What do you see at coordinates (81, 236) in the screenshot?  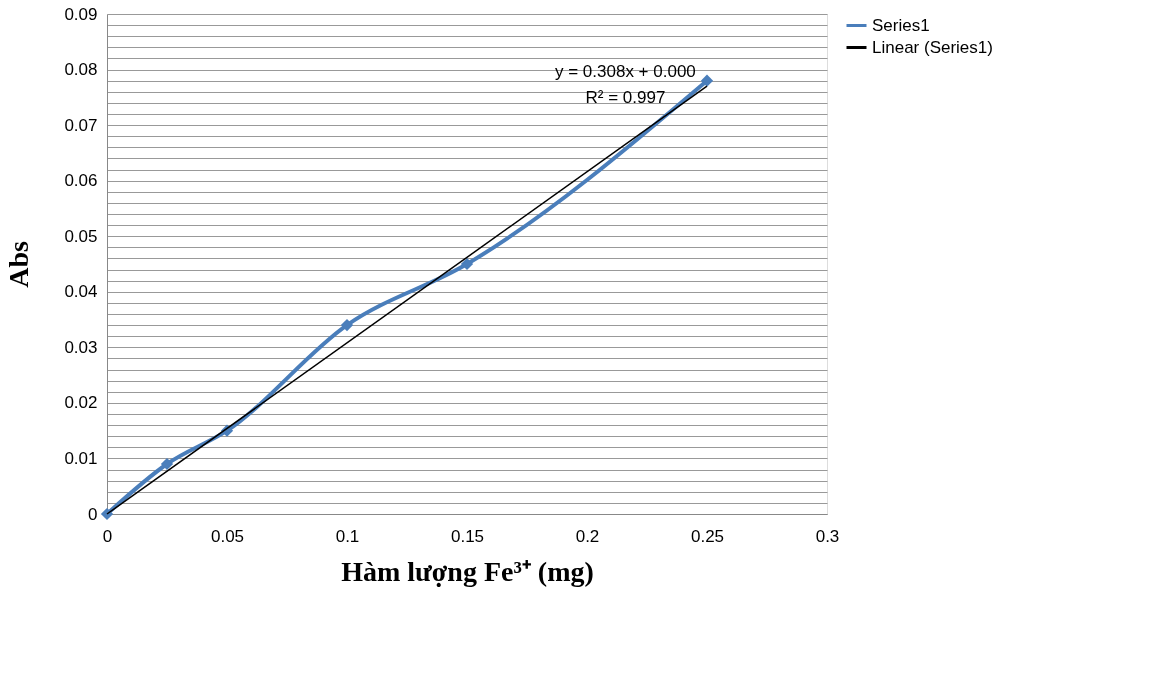 I see `y-tick-label: 0.05` at bounding box center [81, 236].